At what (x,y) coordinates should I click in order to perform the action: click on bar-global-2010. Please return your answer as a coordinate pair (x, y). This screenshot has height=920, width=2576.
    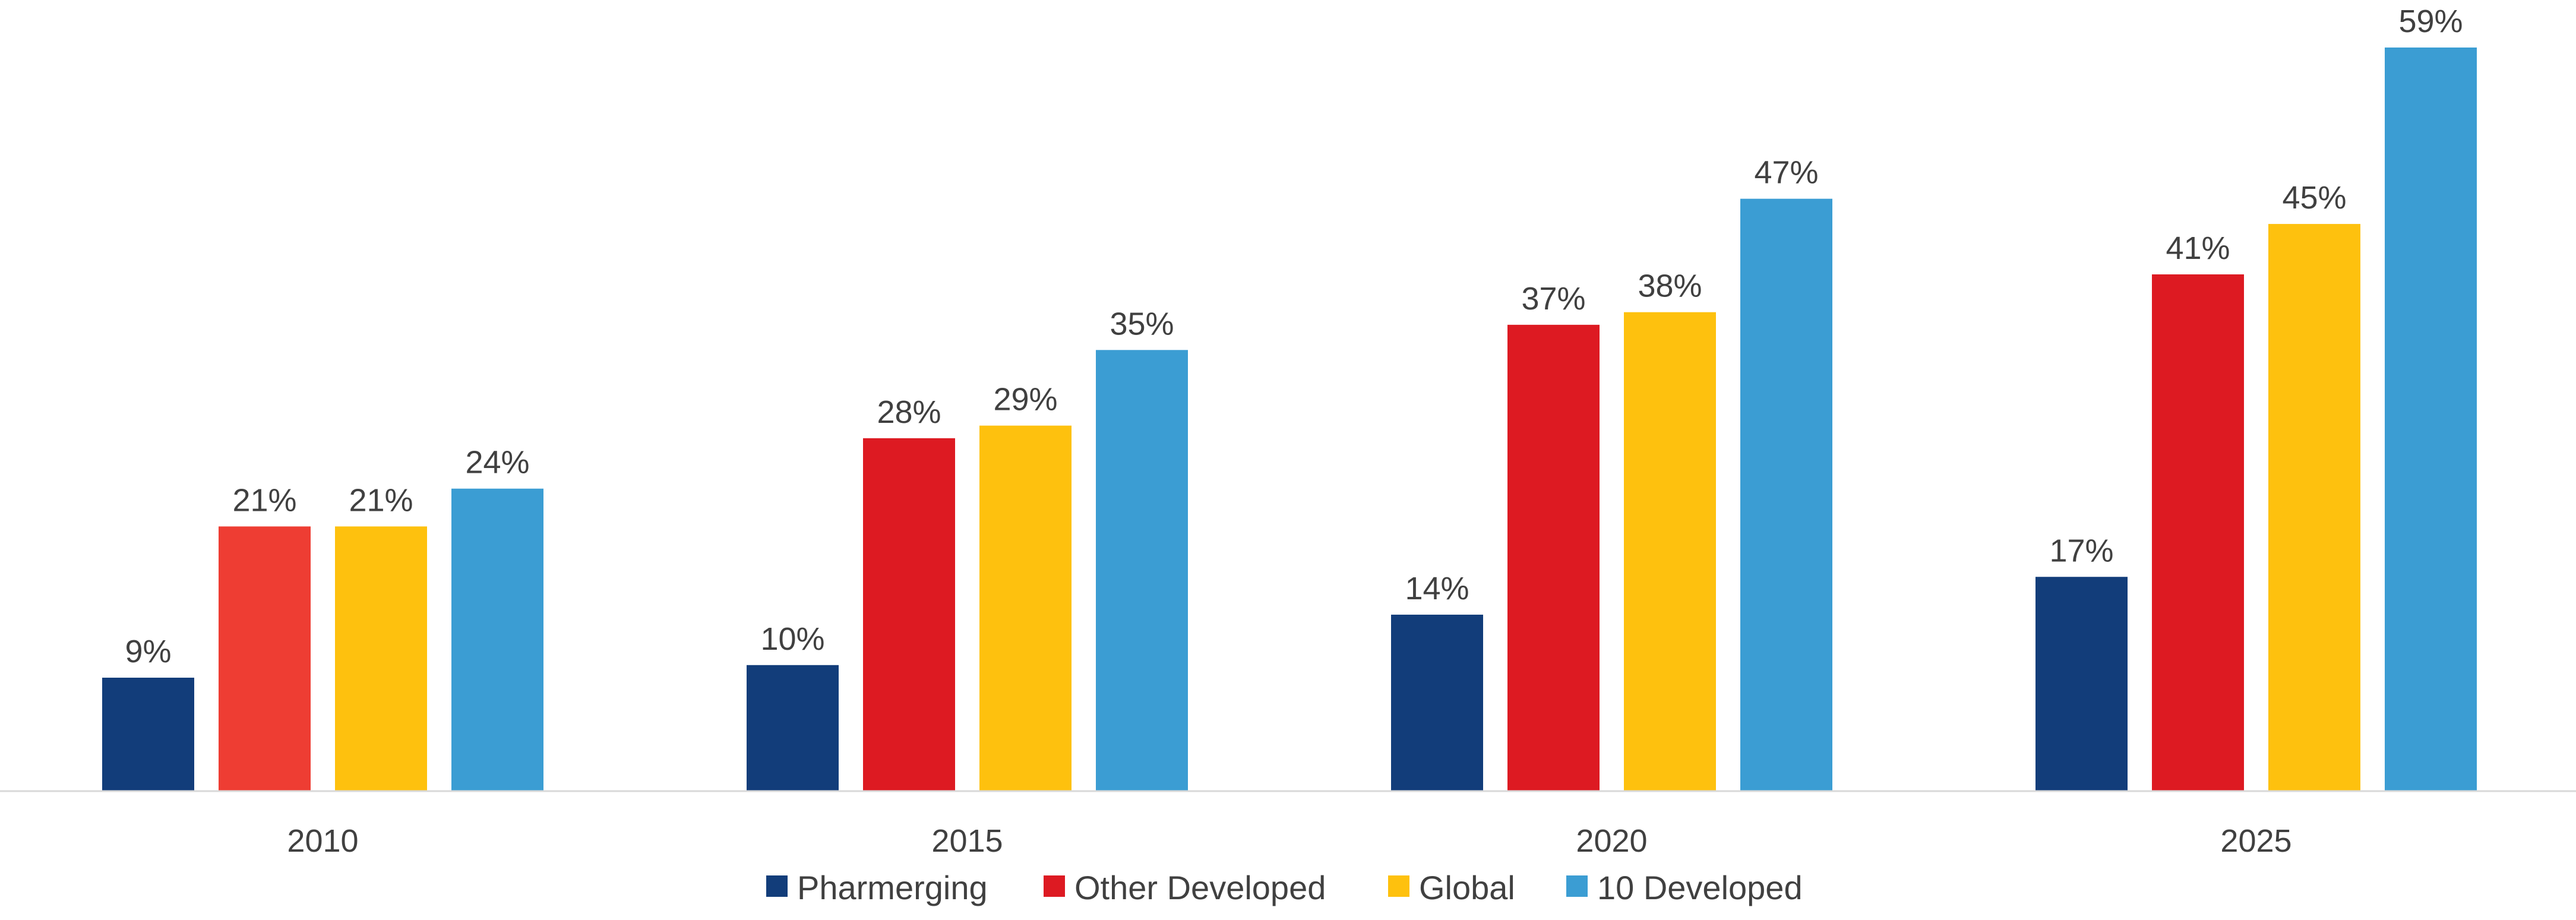
    Looking at the image, I should click on (381, 658).